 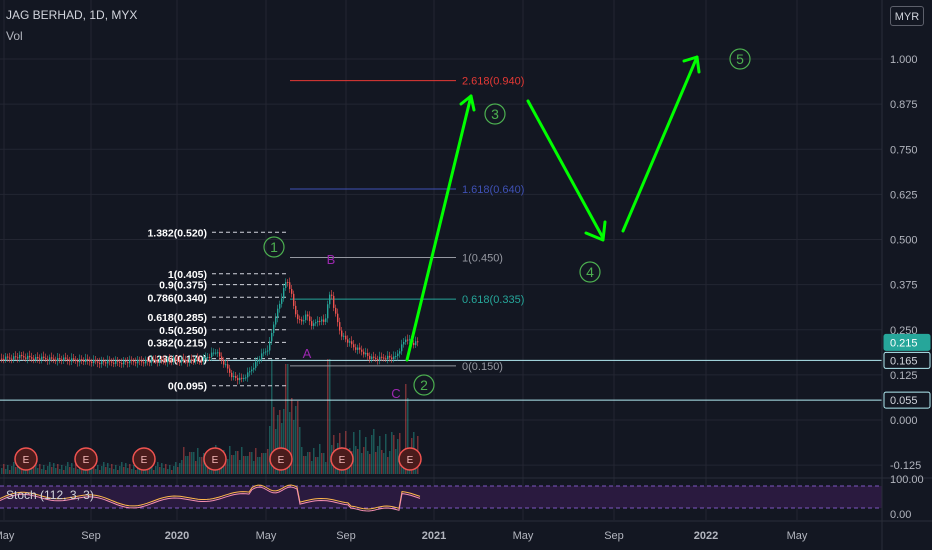 What do you see at coordinates (900, 515) in the screenshot?
I see `stoch-tick: 0.00` at bounding box center [900, 515].